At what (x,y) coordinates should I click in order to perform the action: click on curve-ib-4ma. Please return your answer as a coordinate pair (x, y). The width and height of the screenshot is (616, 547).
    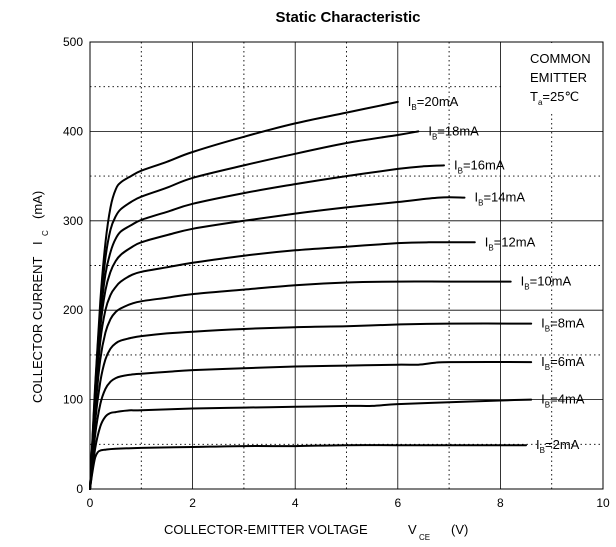
    Looking at the image, I should click on (311, 444).